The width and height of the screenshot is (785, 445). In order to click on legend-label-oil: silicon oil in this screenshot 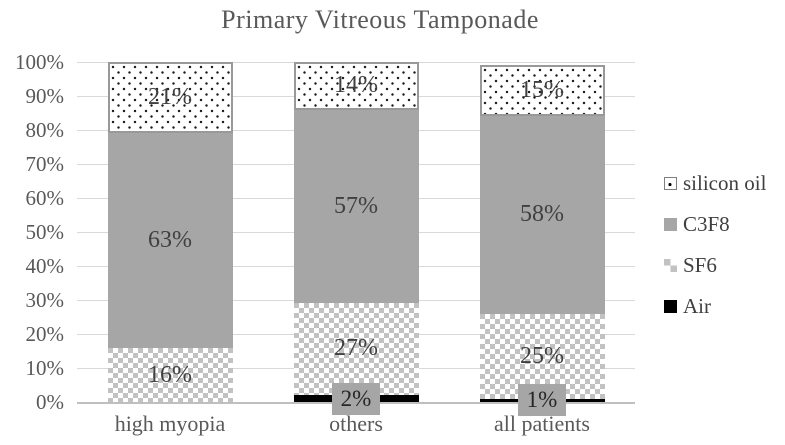, I will do `click(725, 183)`.